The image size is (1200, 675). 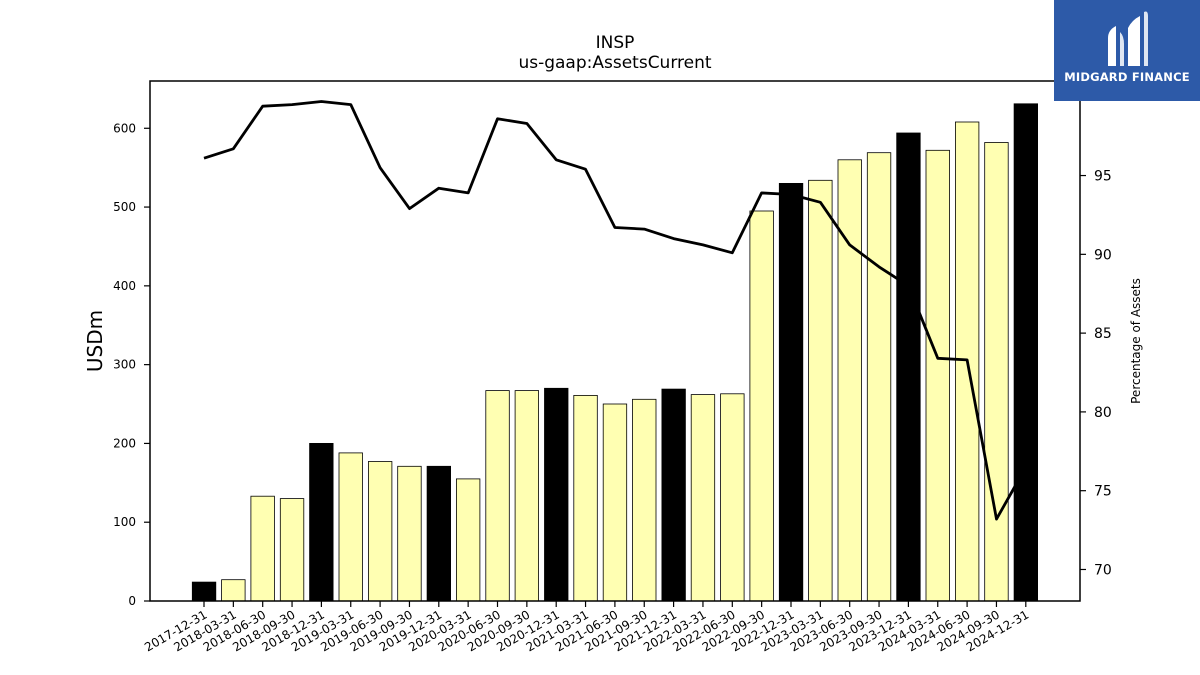 What do you see at coordinates (1096, 373) in the screenshot?
I see `y-axis-right: 70 75 80 85 90 95` at bounding box center [1096, 373].